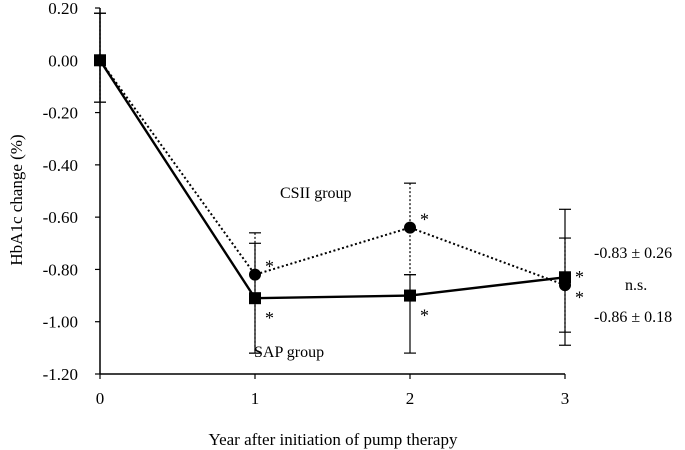 The image size is (685, 450). What do you see at coordinates (410, 398) in the screenshot?
I see `x-tick-label: 2` at bounding box center [410, 398].